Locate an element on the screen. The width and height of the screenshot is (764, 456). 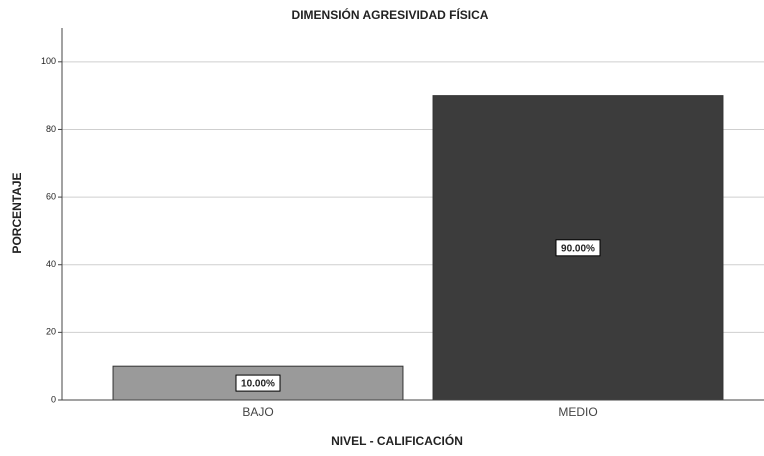
data-label: 90.00% is located at coordinates (578, 248).